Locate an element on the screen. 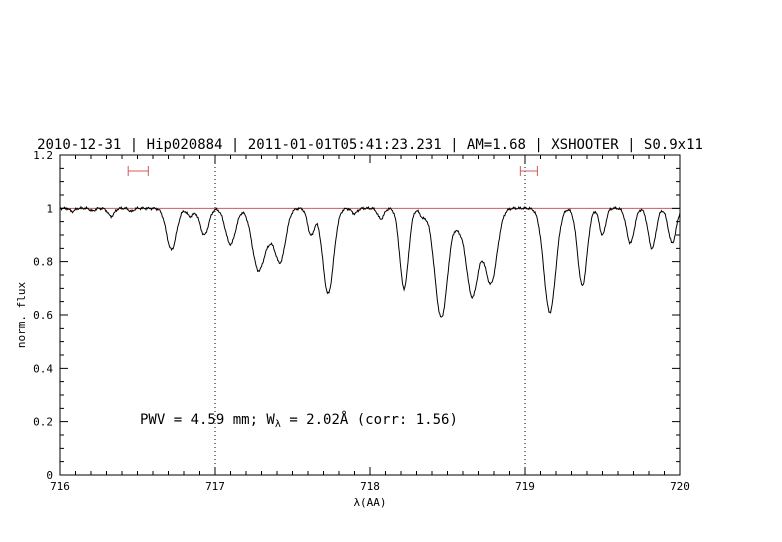 The image size is (782, 542). pwv-annotation-subscript: λ is located at coordinates (278, 424).